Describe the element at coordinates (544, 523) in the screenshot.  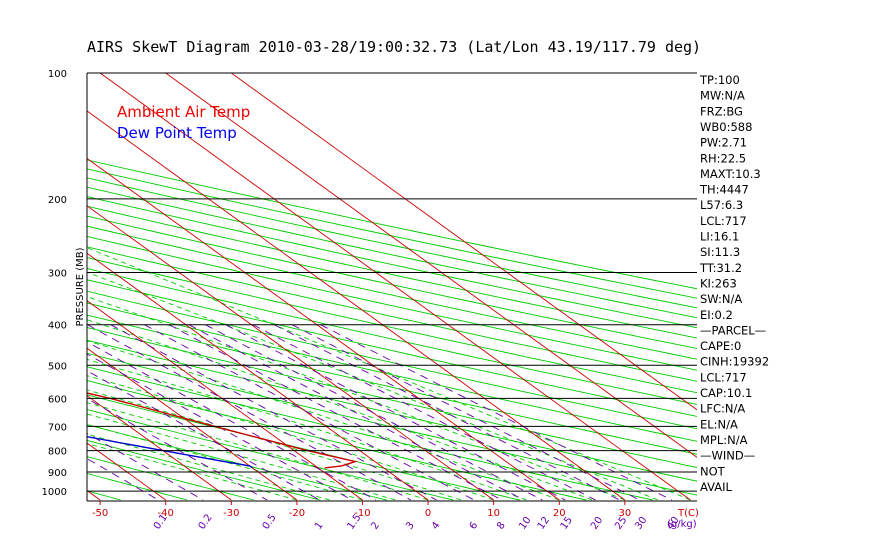
I see `mixing-ratio-label: 12` at that location.